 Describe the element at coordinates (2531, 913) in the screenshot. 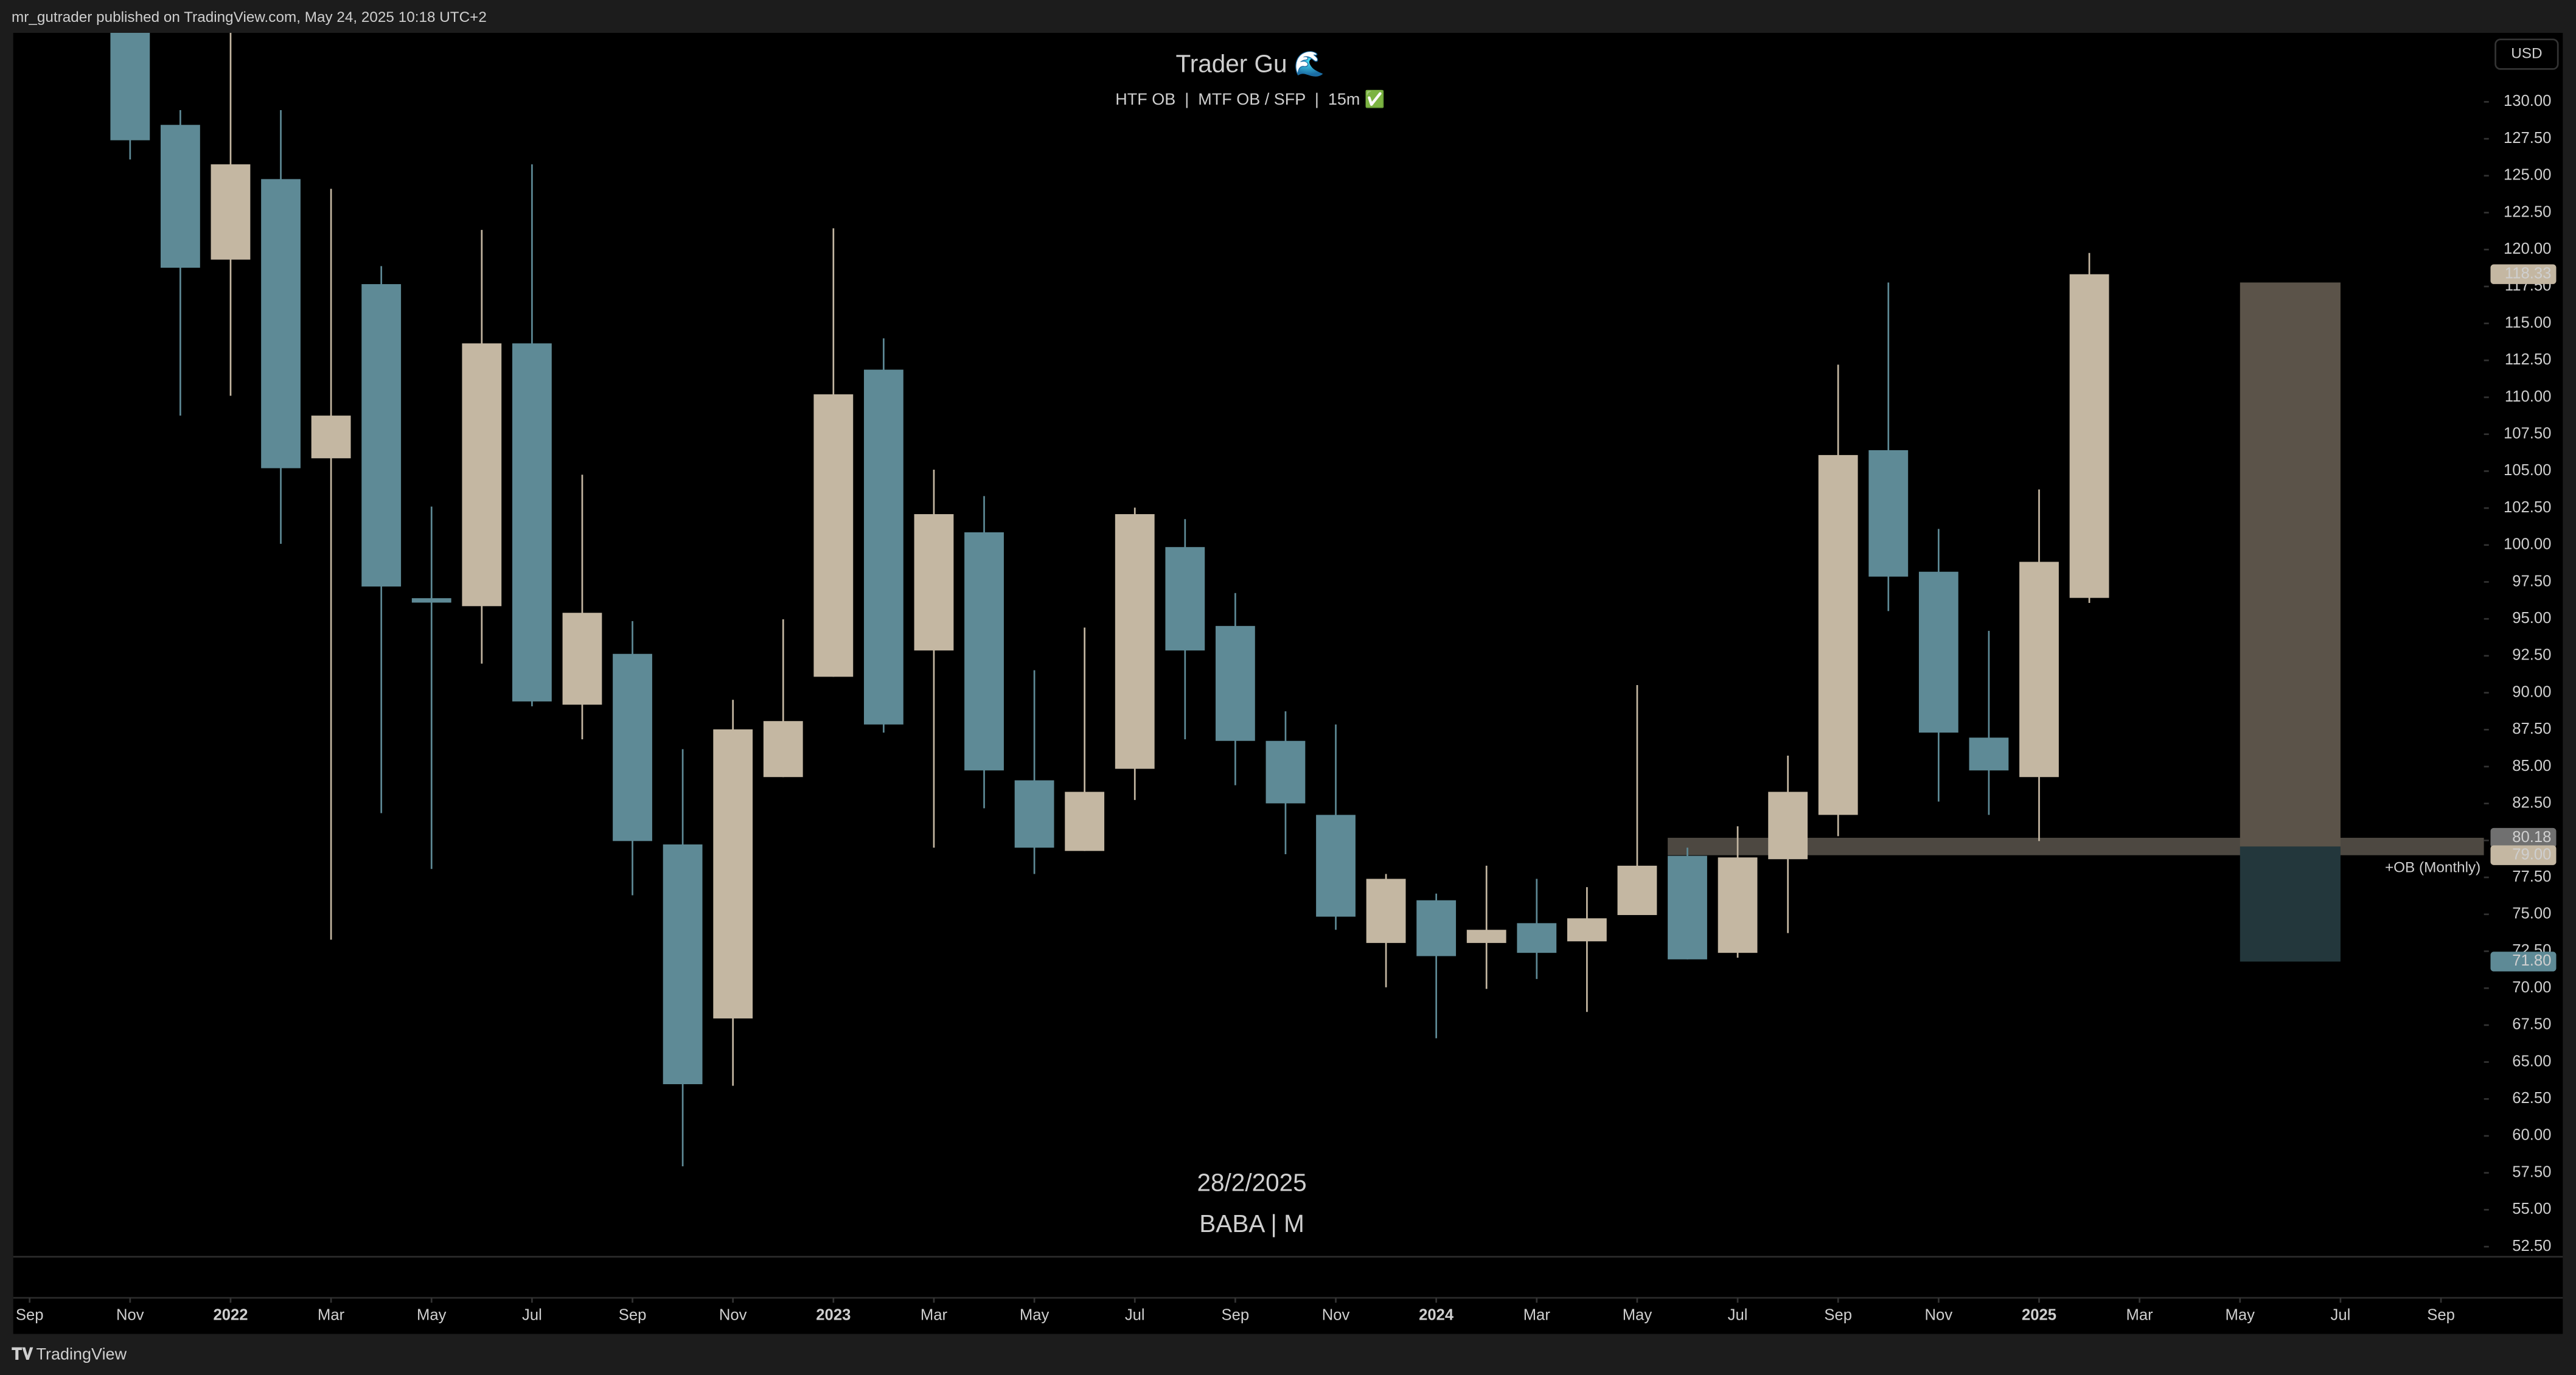

I see `y-tick-label: 75.00` at that location.